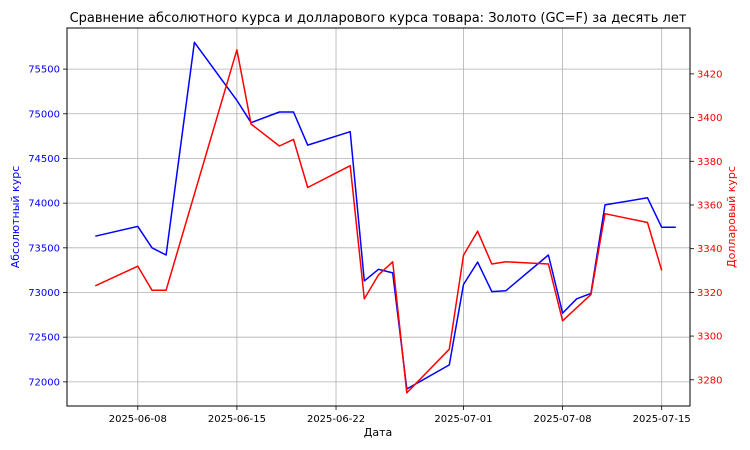 The image size is (750, 450). I want to click on right-axis-ticks: 3280 3300 3320 3340 3360 3380 3400 3420, so click(706, 227).